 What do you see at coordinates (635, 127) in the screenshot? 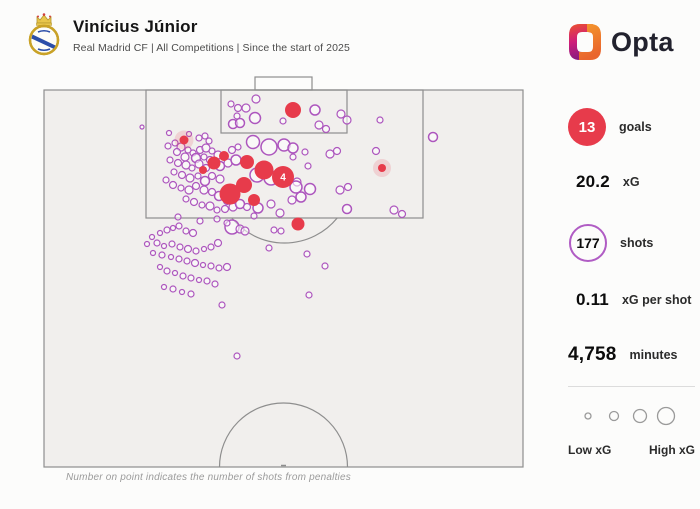
I see `goals-label: goals` at bounding box center [635, 127].